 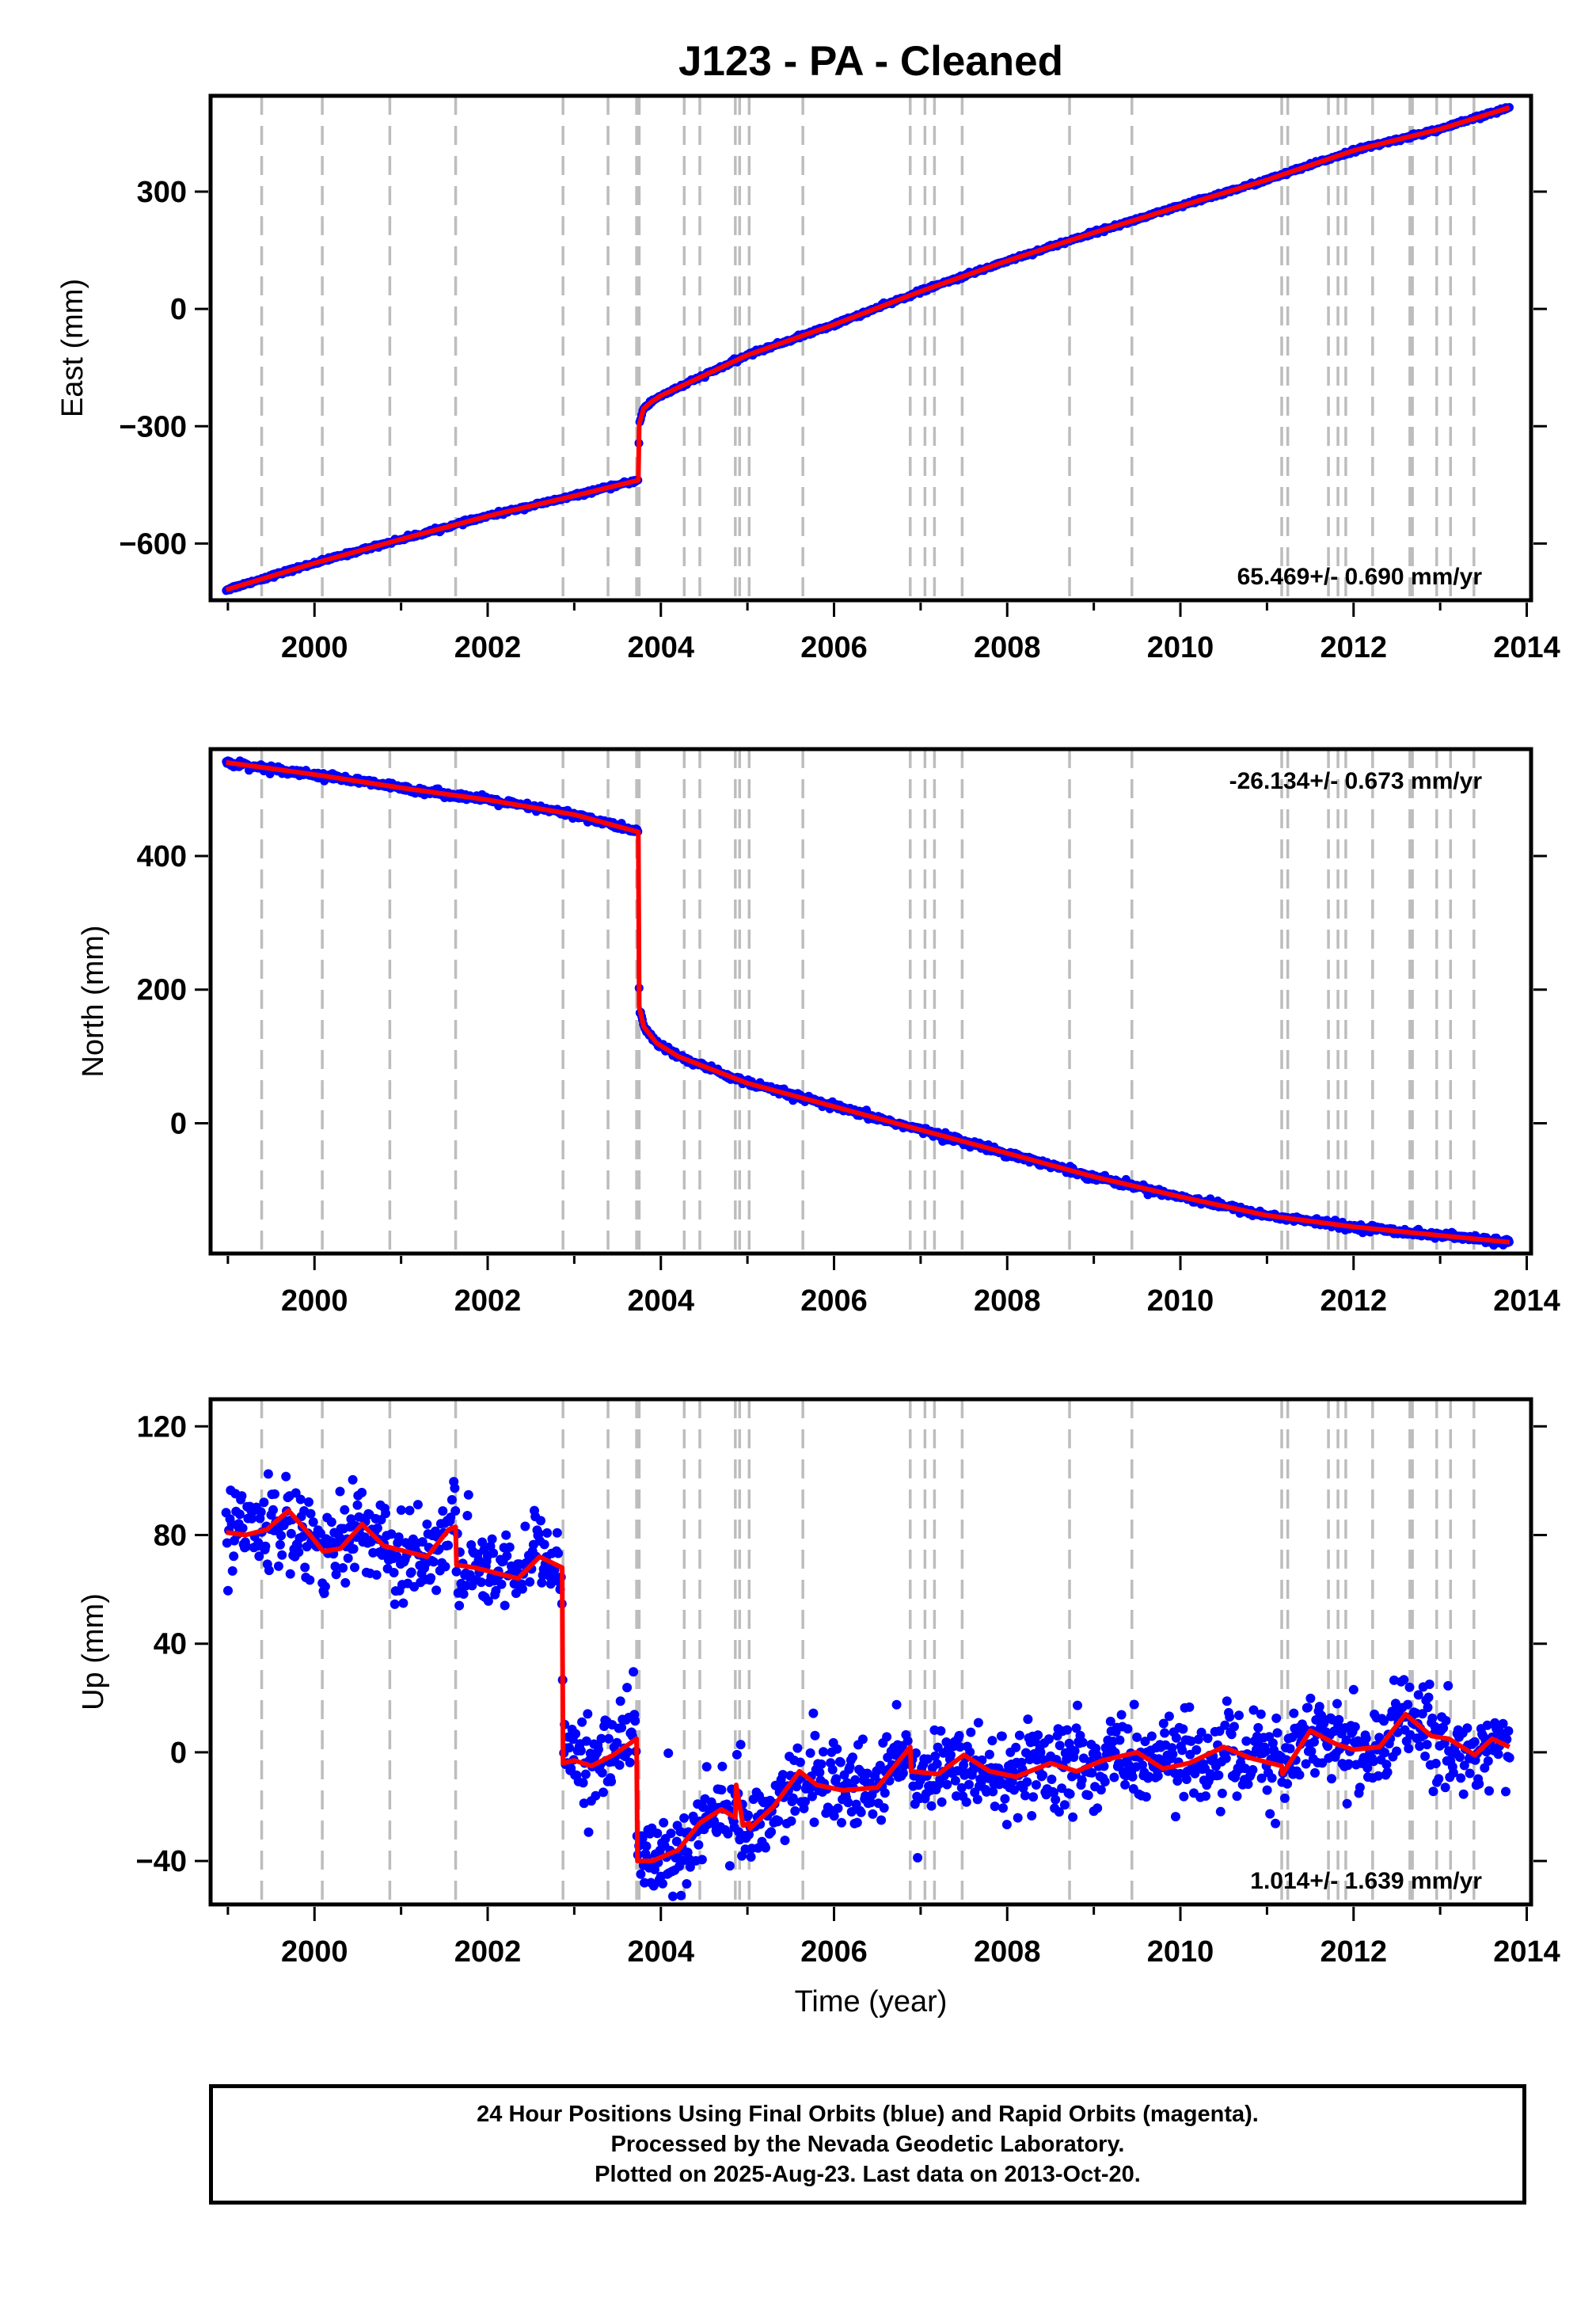 I want to click on y-axis-label: East (mm), so click(x=72, y=348).